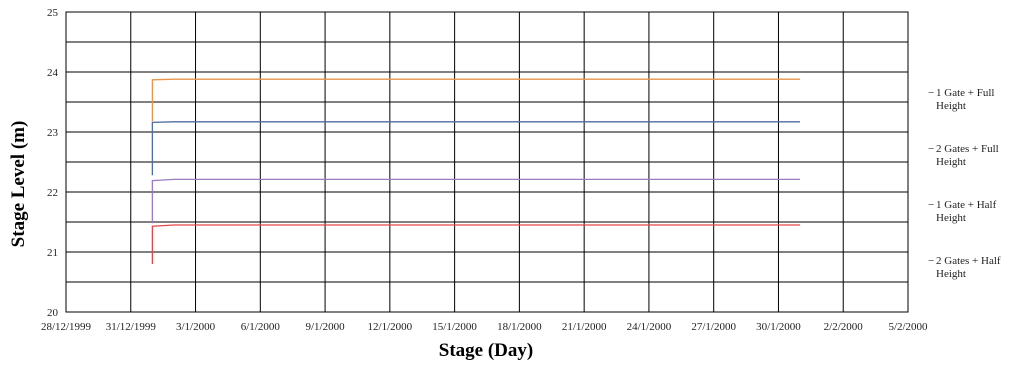  Describe the element at coordinates (967, 149) in the screenshot. I see `legend-label-line-1: 2 Gates + Full` at that location.